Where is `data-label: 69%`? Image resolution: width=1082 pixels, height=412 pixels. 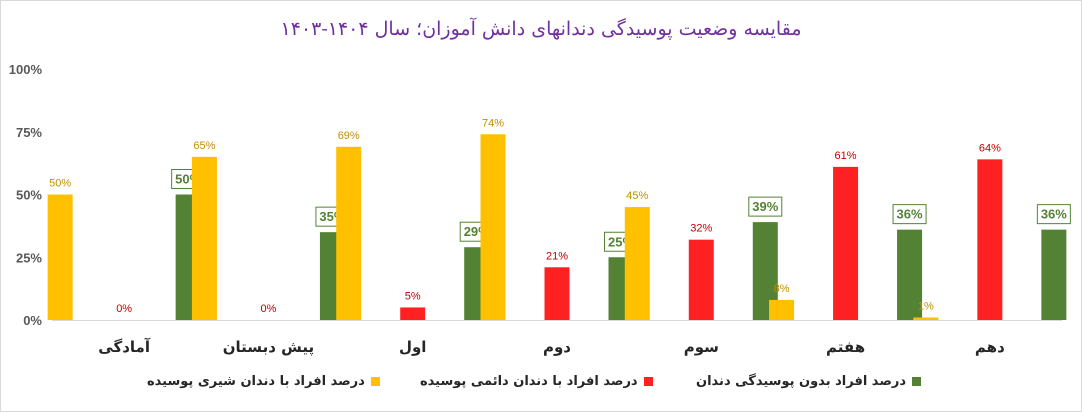
data-label: 69% is located at coordinates (349, 136).